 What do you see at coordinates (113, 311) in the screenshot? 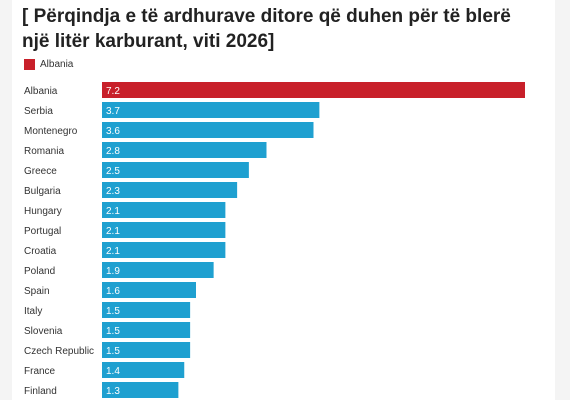
I see `value-label-italy: 1.5` at bounding box center [113, 311].